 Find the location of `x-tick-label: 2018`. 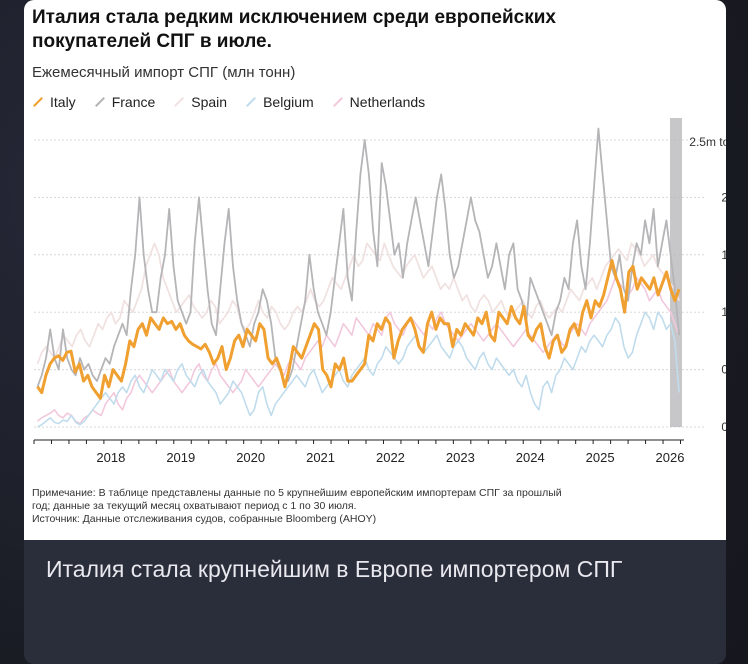

x-tick-label: 2018 is located at coordinates (110, 457).